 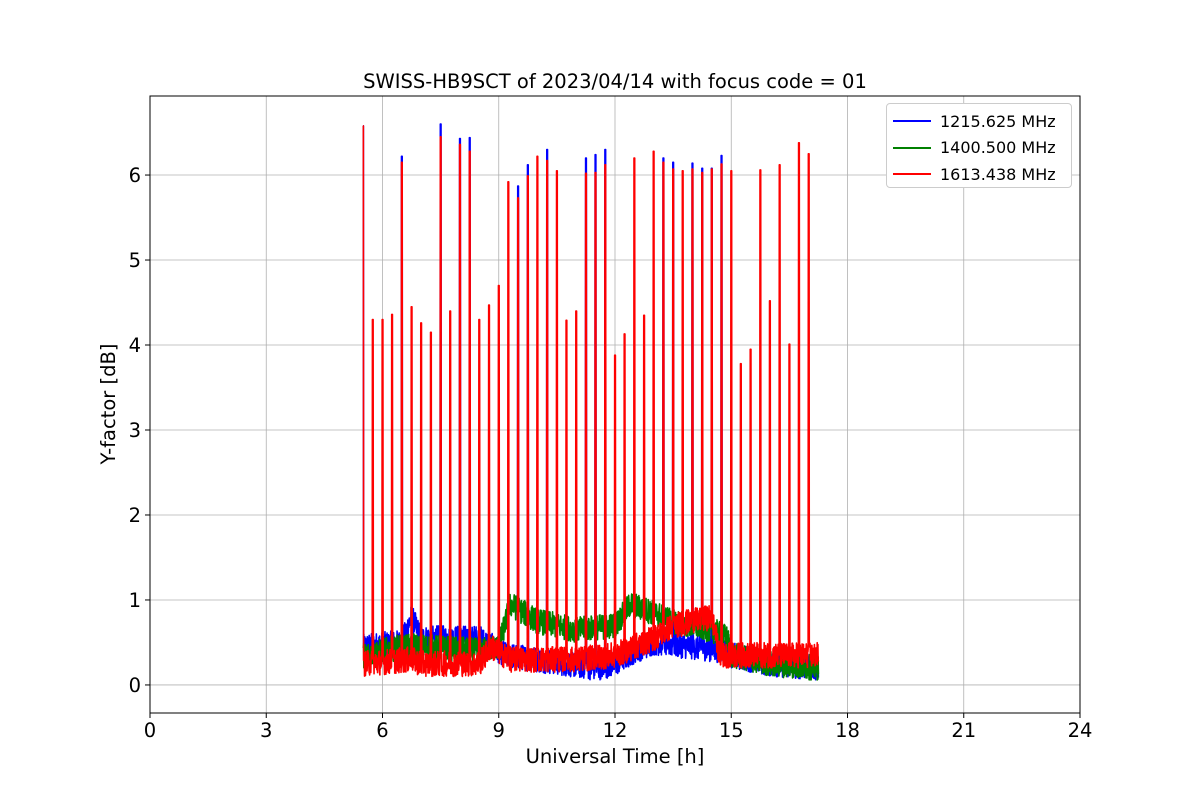 What do you see at coordinates (615, 730) in the screenshot?
I see `x-tick-label: 12` at bounding box center [615, 730].